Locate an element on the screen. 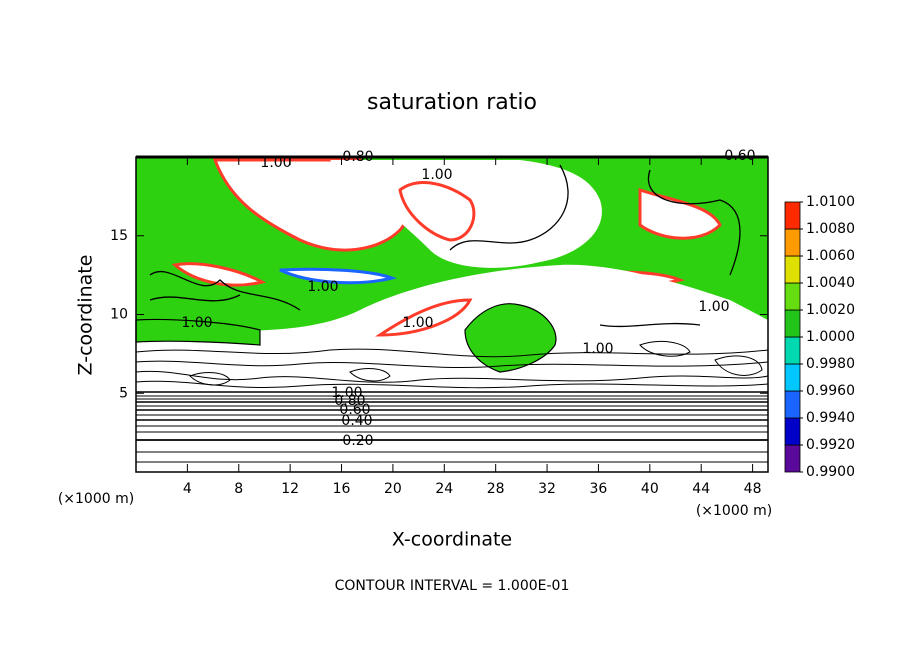 Image resolution: width=904 pixels, height=658 pixels. colorbar-label: 1.0000 is located at coordinates (830, 337).